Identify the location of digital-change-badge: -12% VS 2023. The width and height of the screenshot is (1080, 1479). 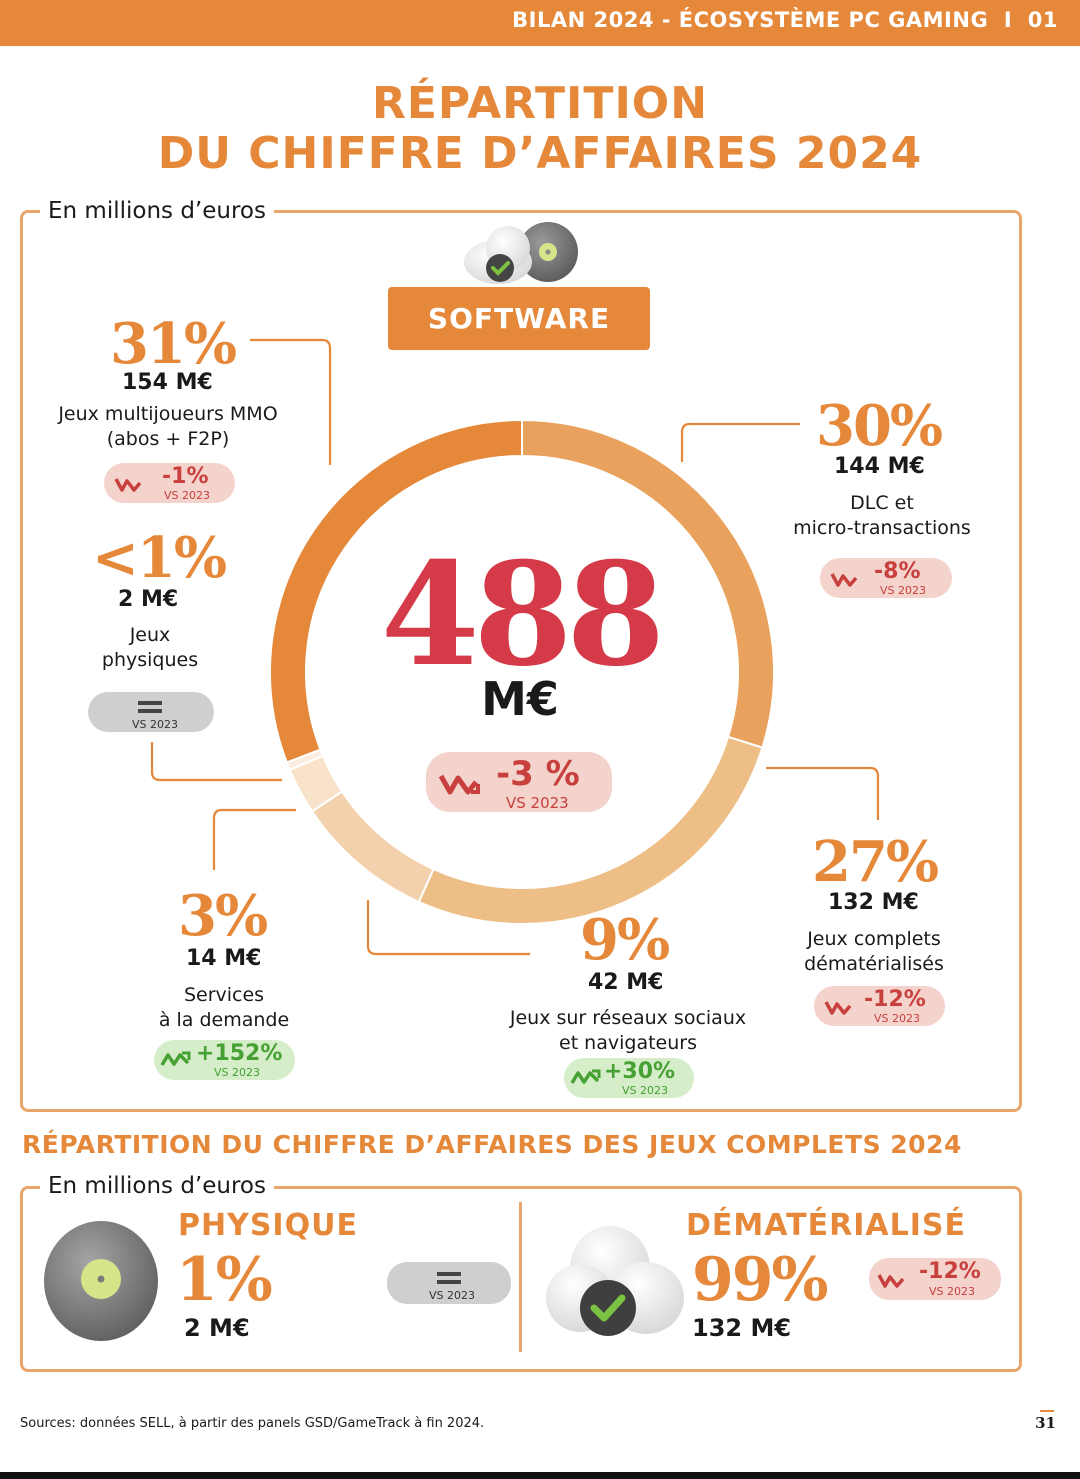
(879, 1006).